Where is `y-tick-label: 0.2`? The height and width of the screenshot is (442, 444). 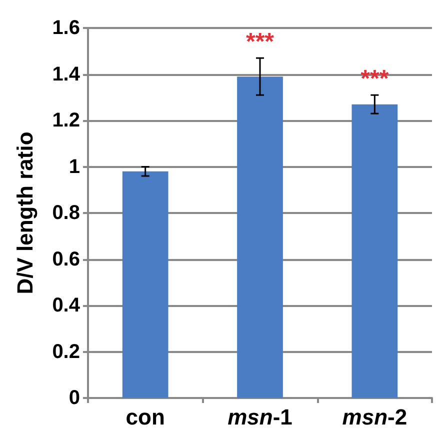
y-tick-label: 0.2 is located at coordinates (66, 351).